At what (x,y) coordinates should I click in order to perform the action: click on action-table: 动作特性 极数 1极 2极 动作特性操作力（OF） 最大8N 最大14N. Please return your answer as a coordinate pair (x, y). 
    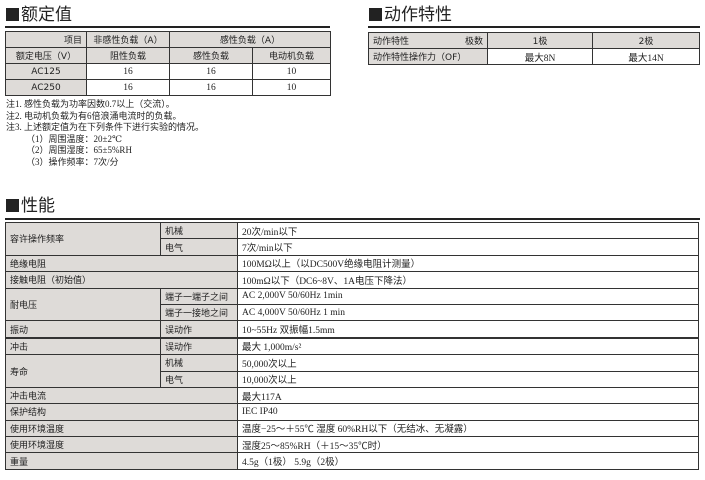
    Looking at the image, I should click on (534, 48).